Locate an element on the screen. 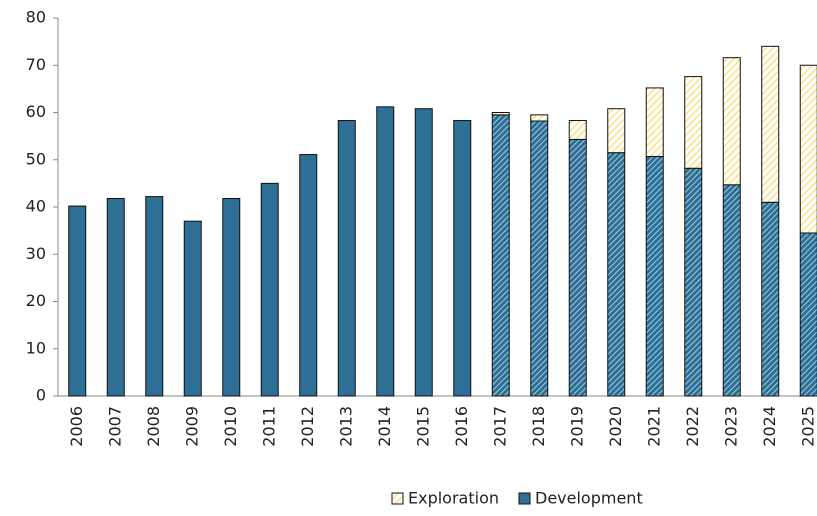  y-tick-label: 60 is located at coordinates (36, 111).